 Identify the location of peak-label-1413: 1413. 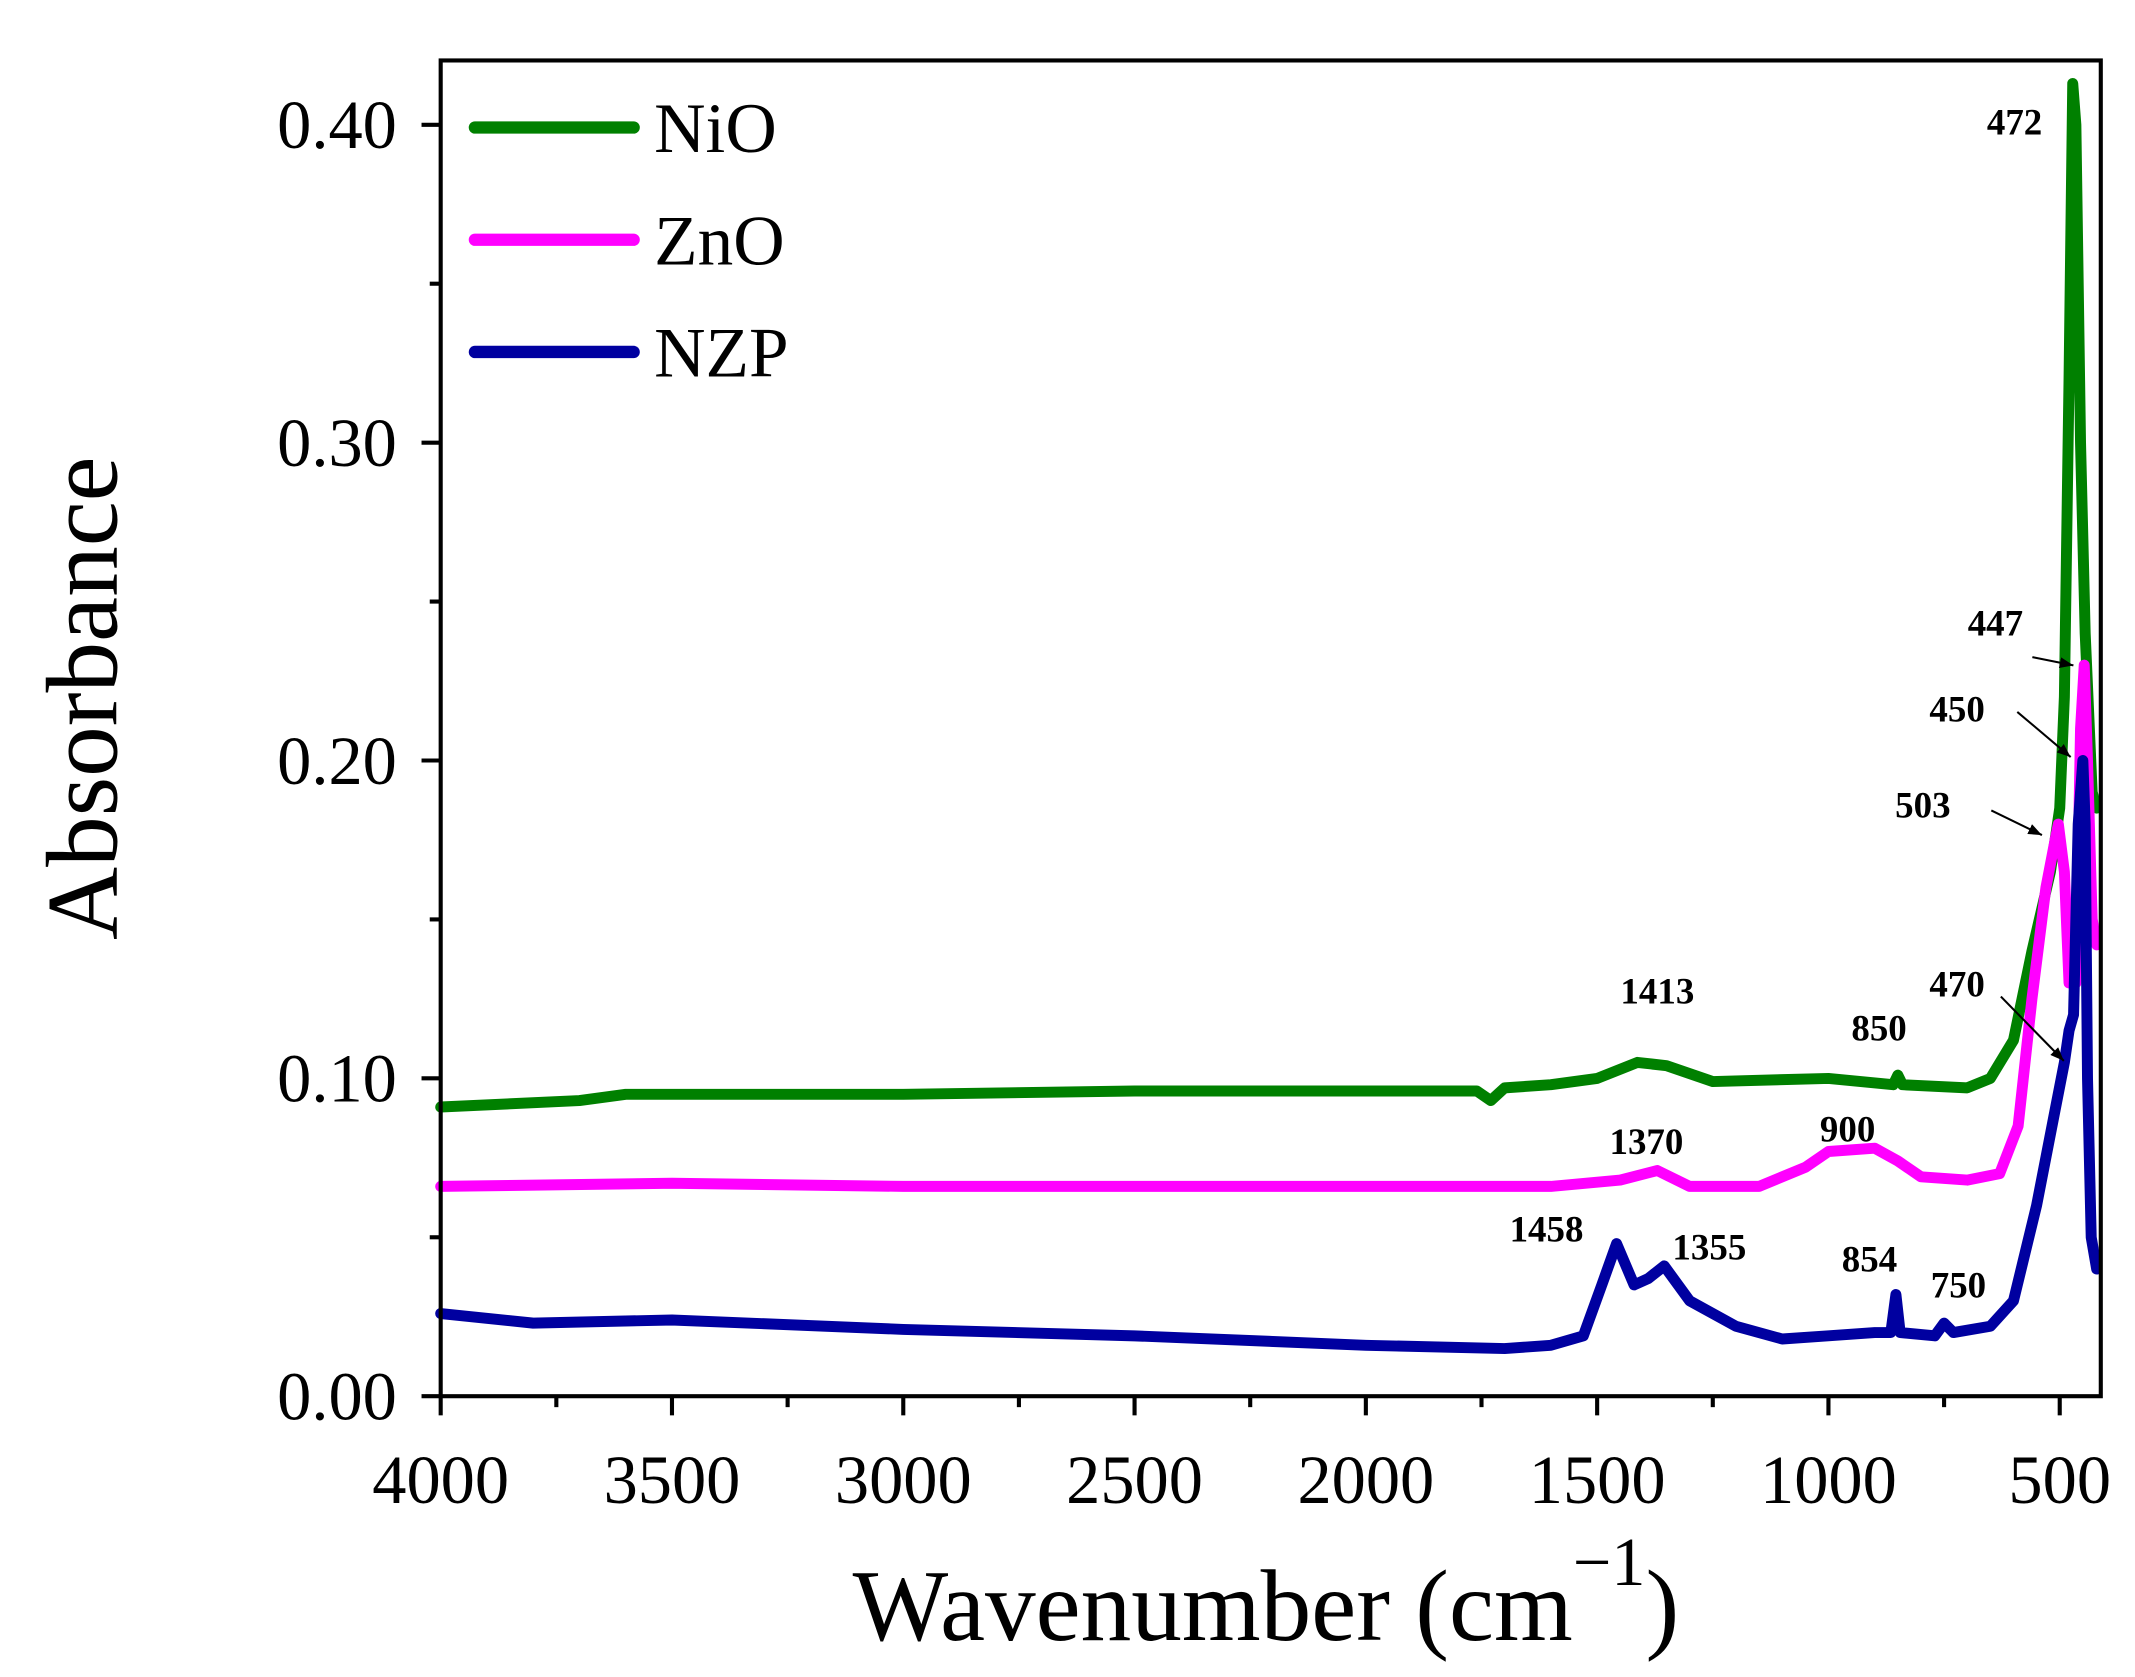
(1657, 990).